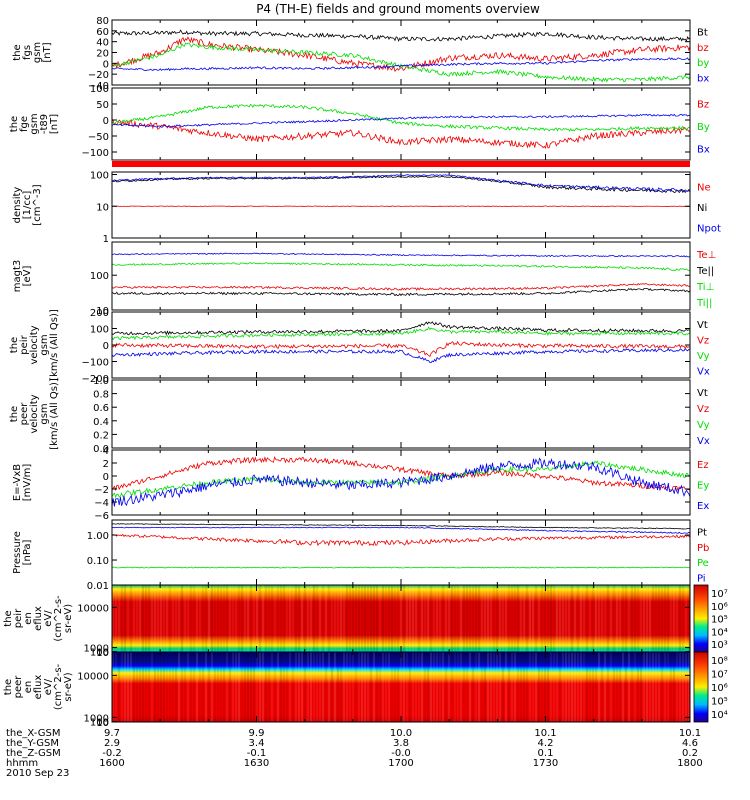 This screenshot has height=800, width=750. I want to click on y-axis-label-line: en, so click(28, 687).